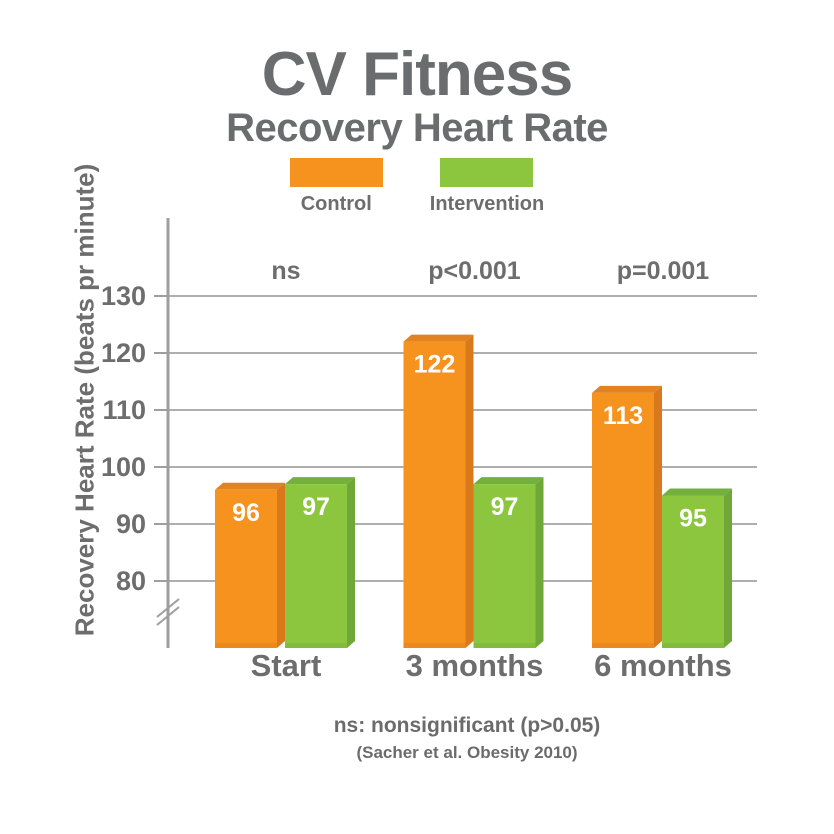  Describe the element at coordinates (123, 353) in the screenshot. I see `y-tick-label: 120` at that location.